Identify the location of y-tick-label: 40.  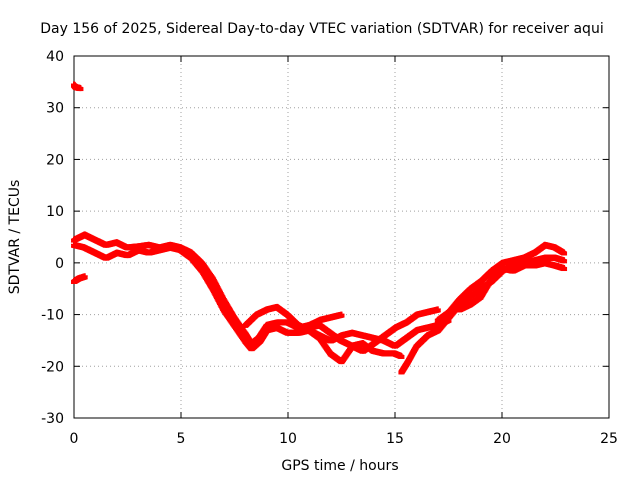
(55, 57).